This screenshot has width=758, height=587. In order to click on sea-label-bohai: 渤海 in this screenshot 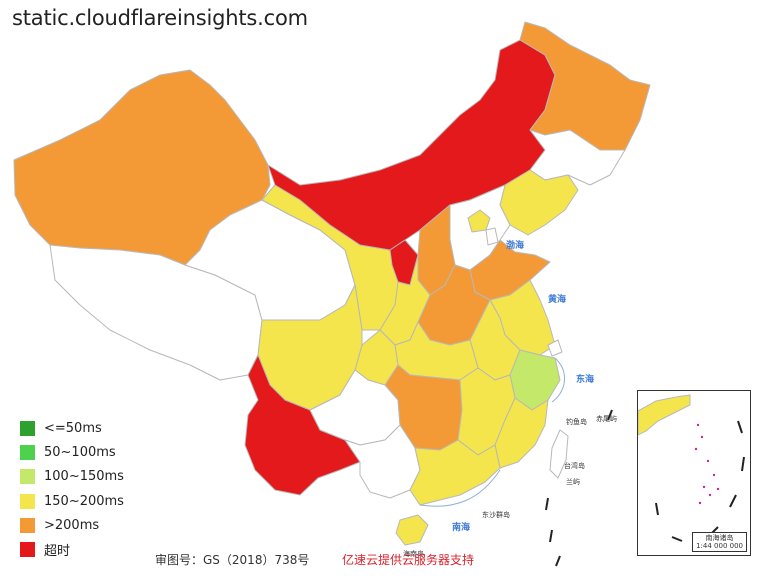, I will do `click(515, 245)`.